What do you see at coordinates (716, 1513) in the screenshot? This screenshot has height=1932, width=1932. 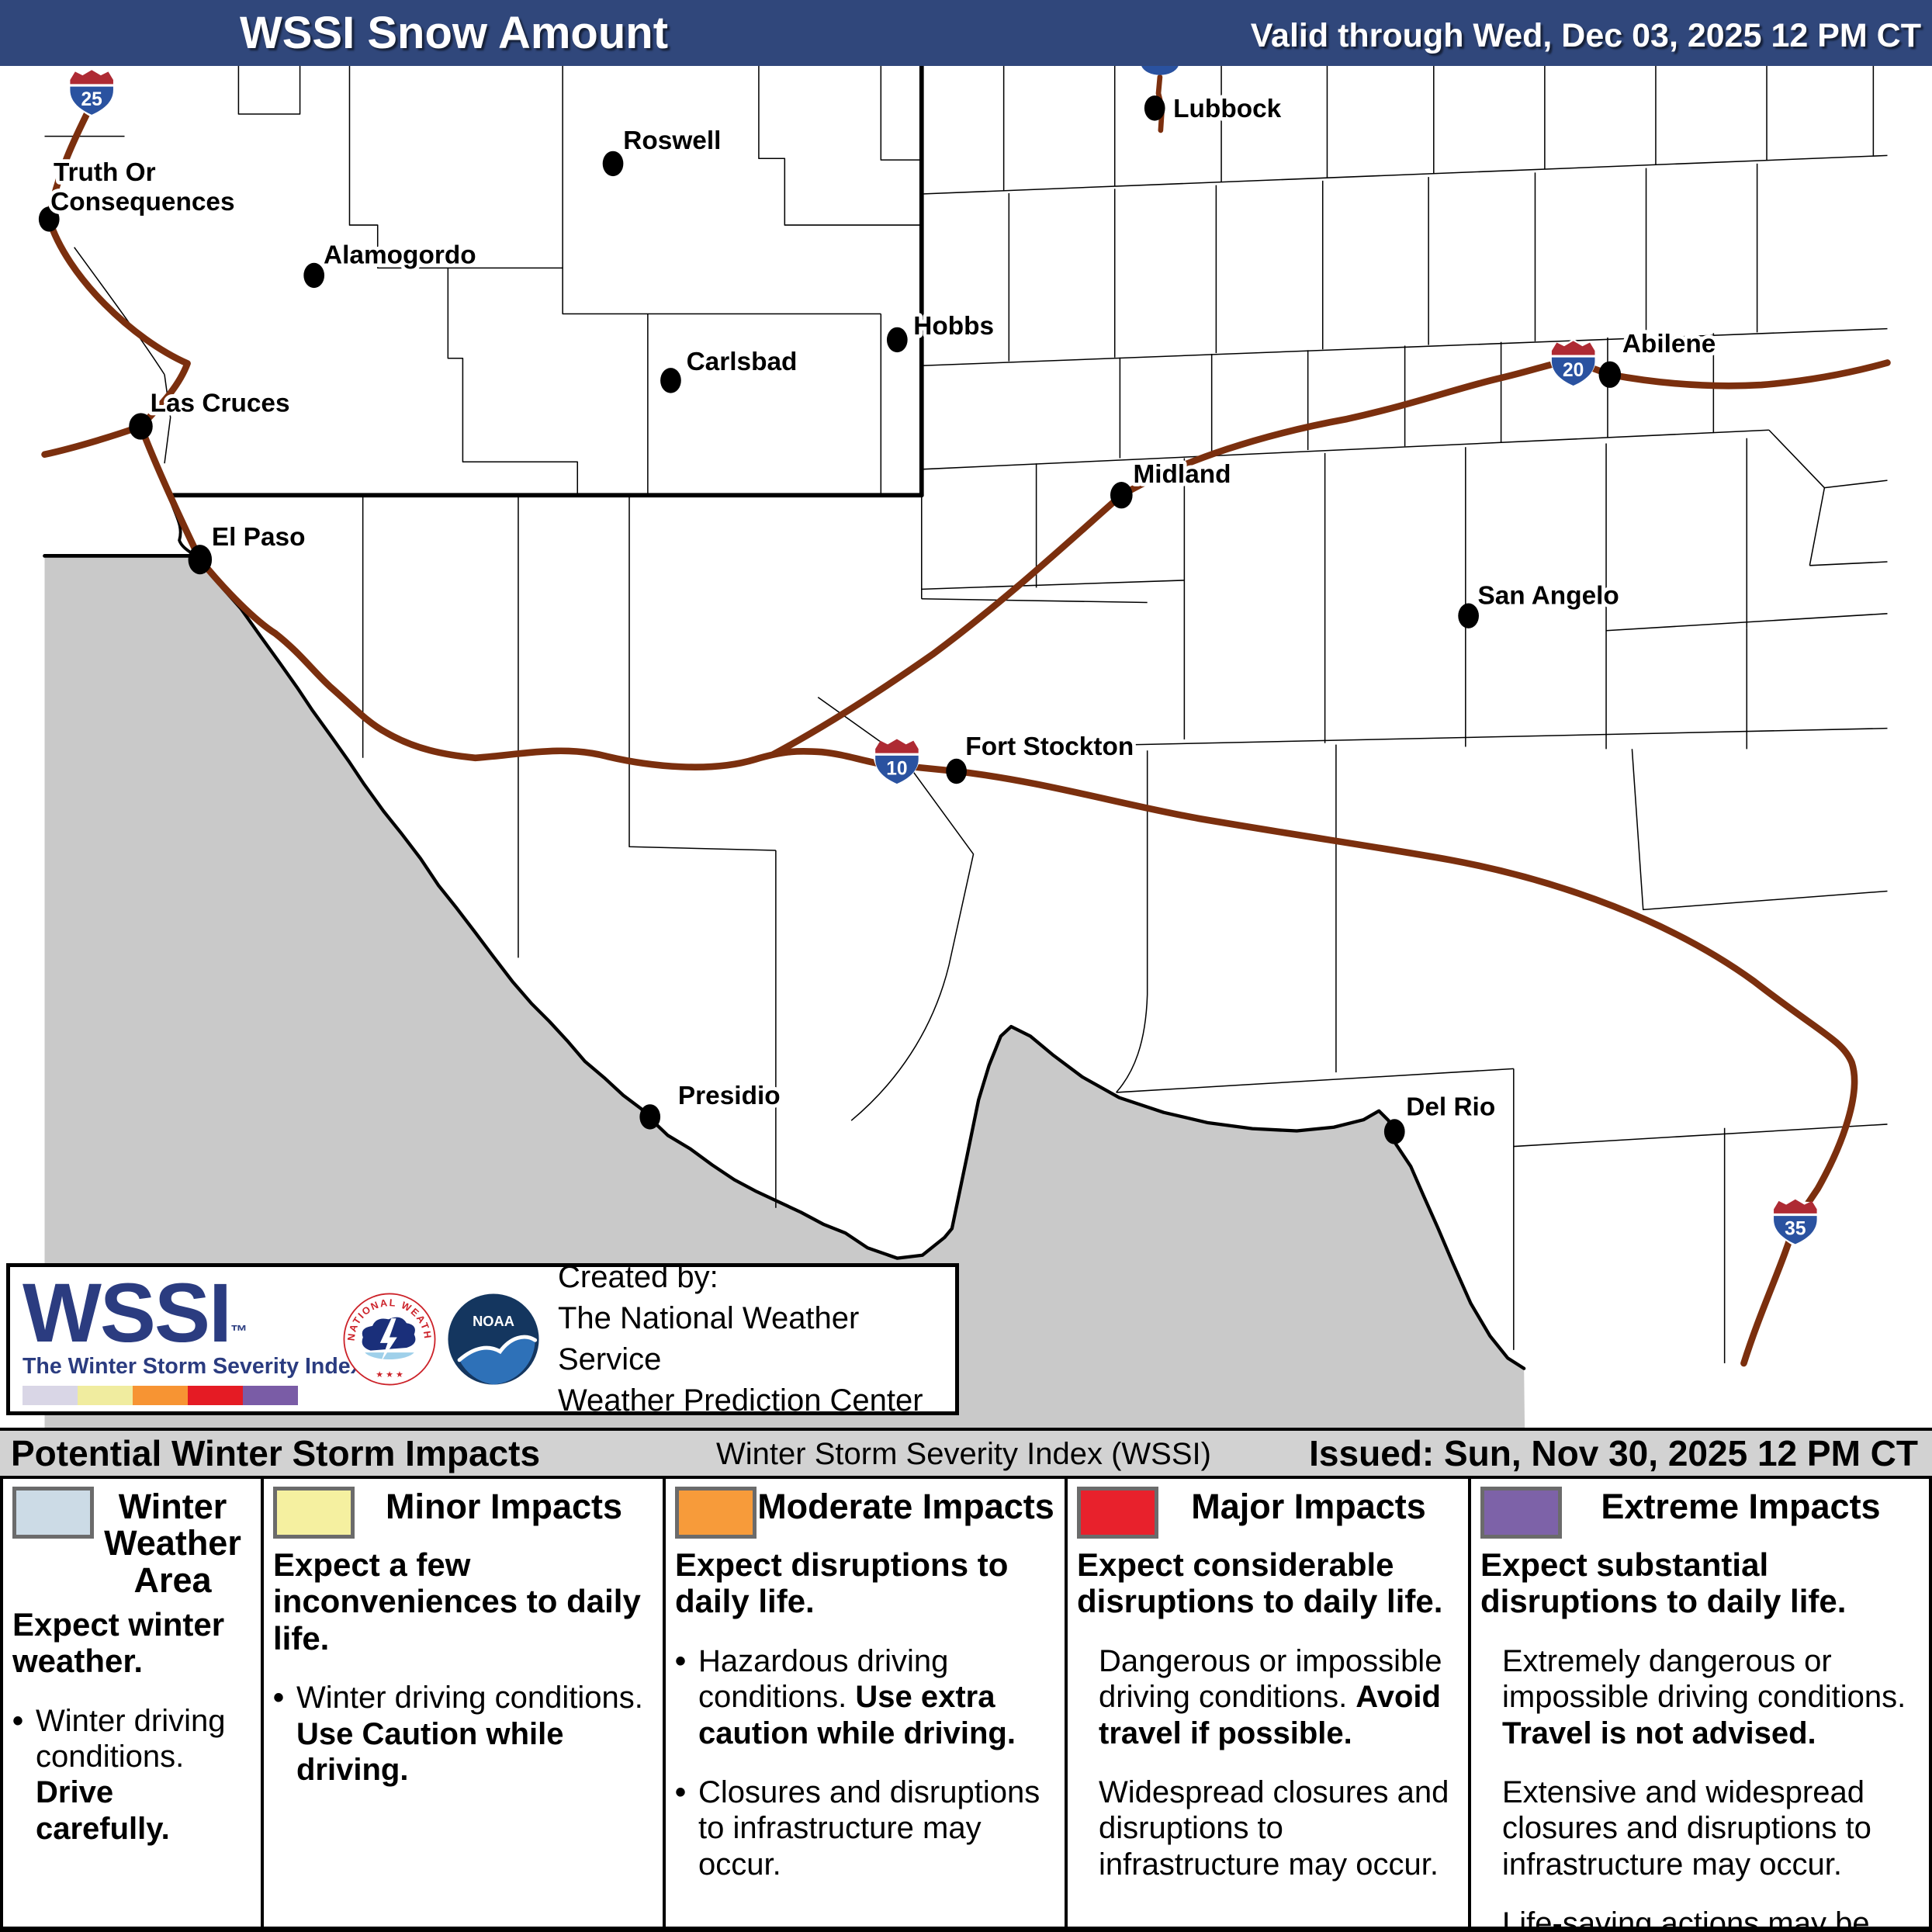 I see `moderate-impacts-swatch` at bounding box center [716, 1513].